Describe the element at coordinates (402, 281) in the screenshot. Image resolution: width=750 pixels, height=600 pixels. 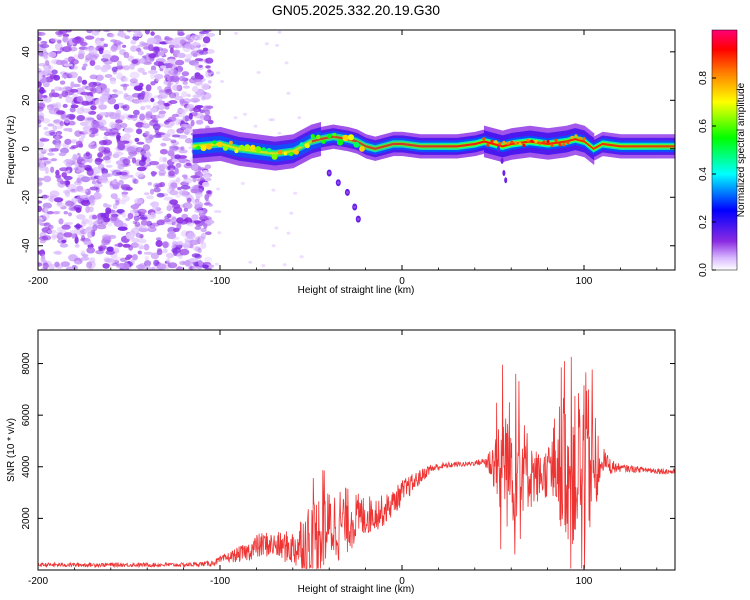
I see `x-tick-label: 0` at that location.